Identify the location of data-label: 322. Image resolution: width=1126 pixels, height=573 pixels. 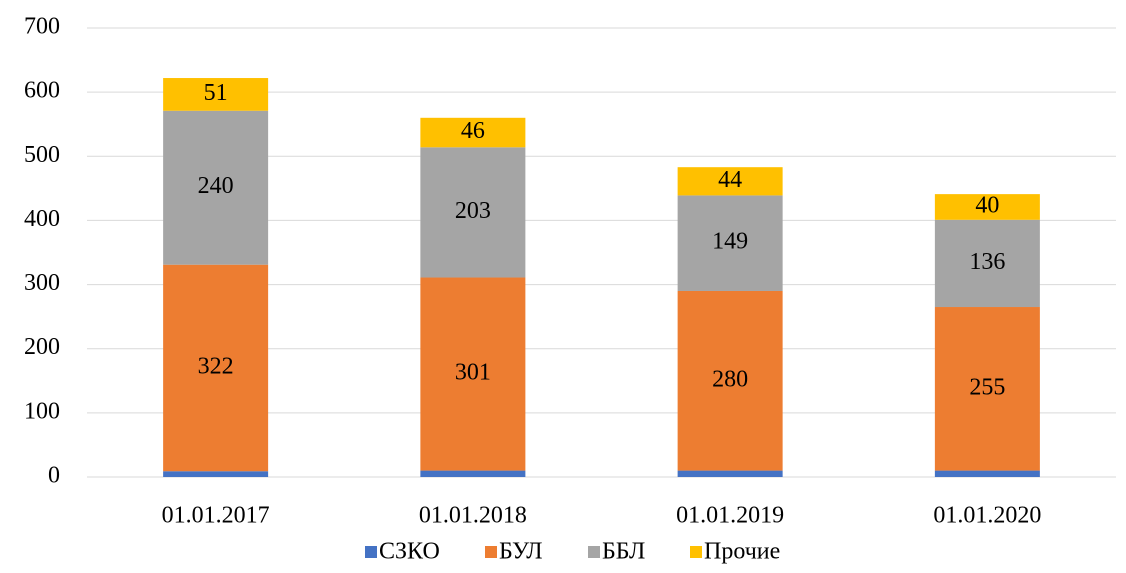
(216, 366).